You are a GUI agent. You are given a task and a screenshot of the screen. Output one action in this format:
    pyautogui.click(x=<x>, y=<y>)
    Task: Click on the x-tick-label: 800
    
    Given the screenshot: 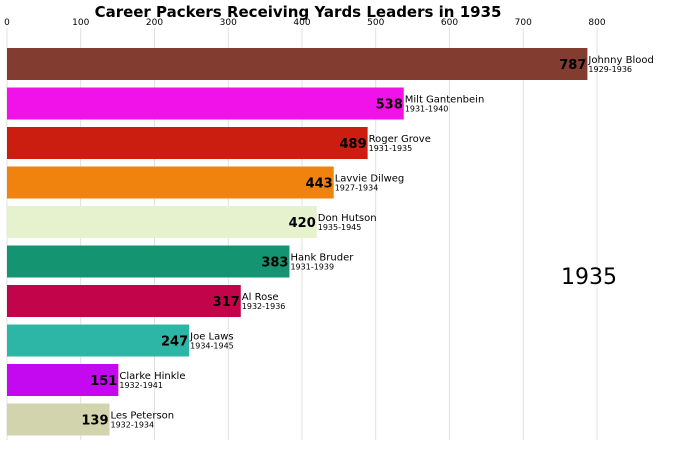 What is the action you would take?
    pyautogui.click(x=596, y=23)
    